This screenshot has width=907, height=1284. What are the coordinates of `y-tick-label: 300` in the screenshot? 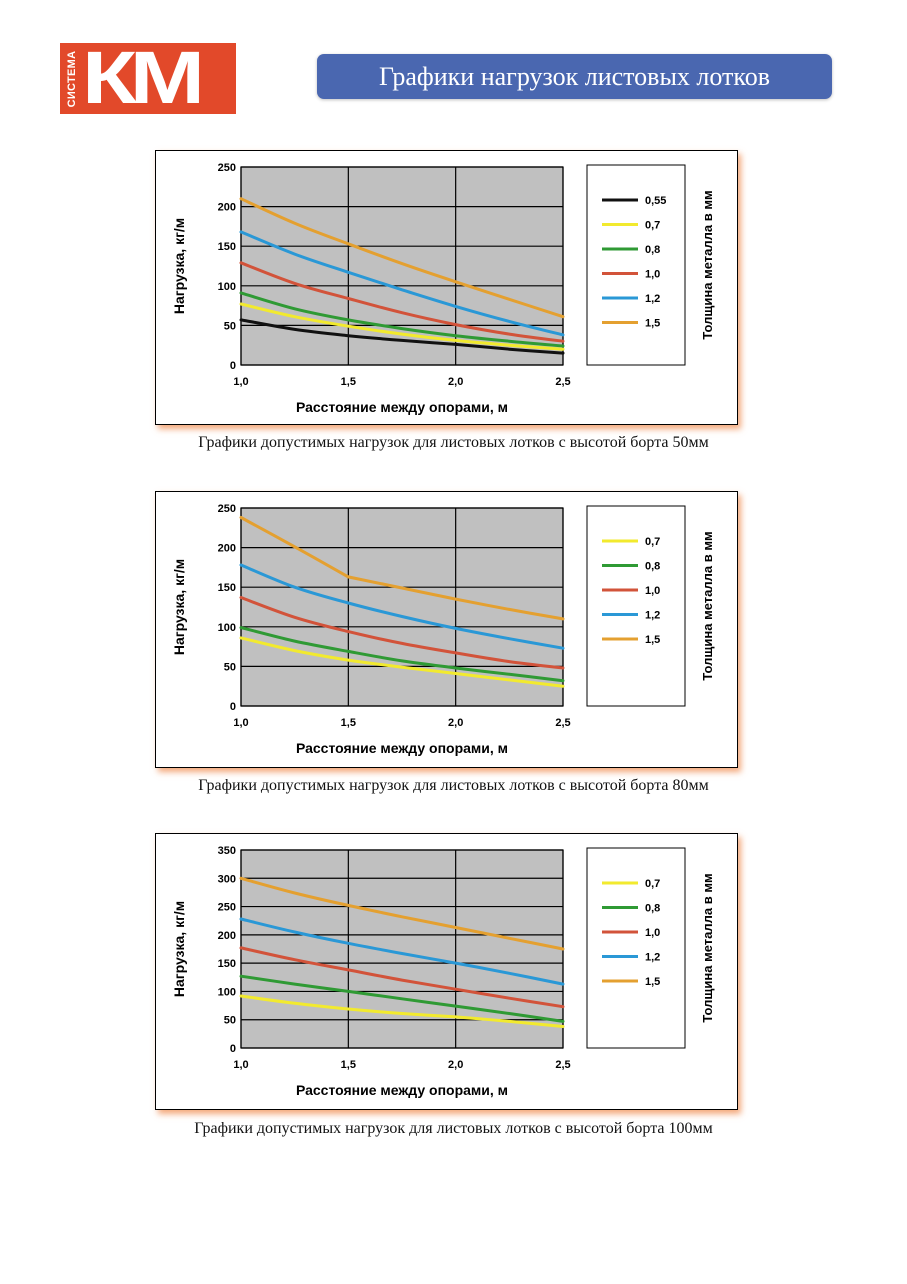 It's located at (227, 879).